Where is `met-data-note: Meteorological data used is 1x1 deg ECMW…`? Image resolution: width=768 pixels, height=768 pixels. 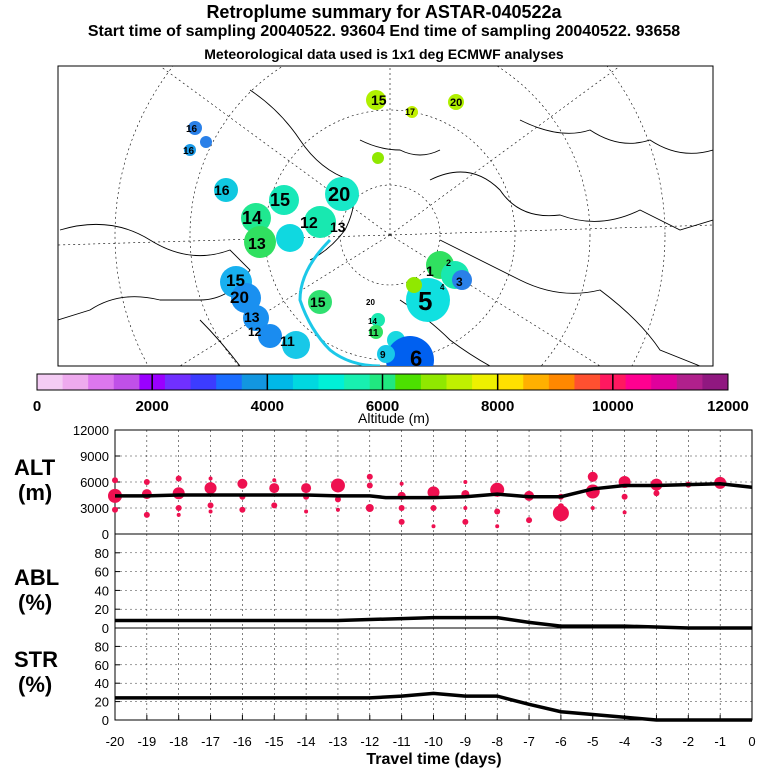 met-data-note: Meteorological data used is 1x1 deg ECMW… is located at coordinates (384, 54).